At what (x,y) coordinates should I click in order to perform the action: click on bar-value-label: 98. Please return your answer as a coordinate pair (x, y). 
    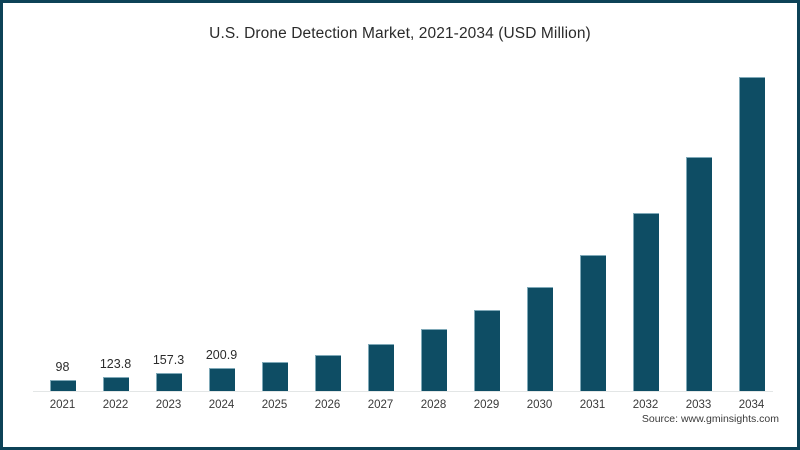
    Looking at the image, I should click on (62, 367).